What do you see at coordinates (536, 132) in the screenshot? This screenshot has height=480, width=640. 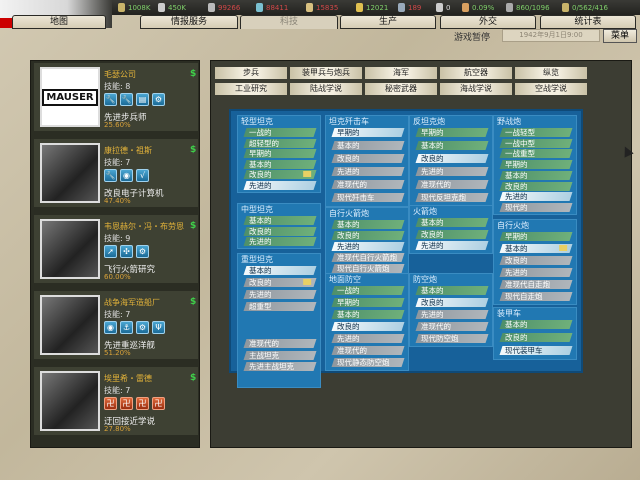 I see `tech-item: 一战轻型` at bounding box center [536, 132].